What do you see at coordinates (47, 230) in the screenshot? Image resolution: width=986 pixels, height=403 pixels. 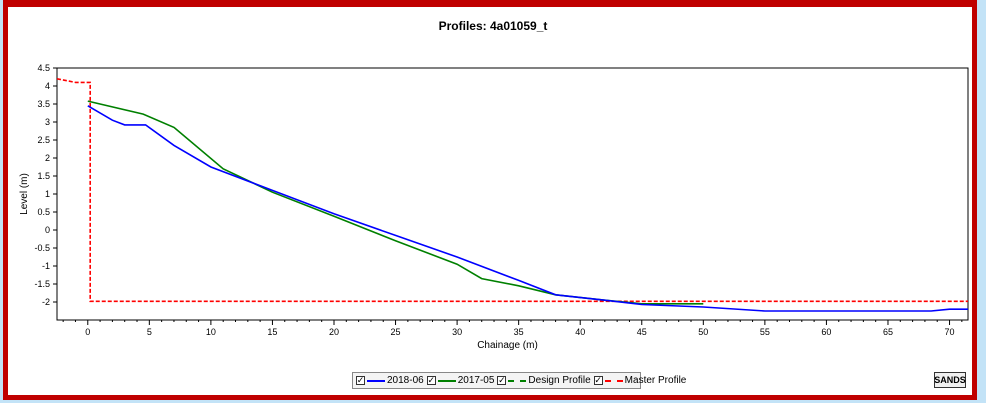 I see `y-tick-label: 0` at bounding box center [47, 230].